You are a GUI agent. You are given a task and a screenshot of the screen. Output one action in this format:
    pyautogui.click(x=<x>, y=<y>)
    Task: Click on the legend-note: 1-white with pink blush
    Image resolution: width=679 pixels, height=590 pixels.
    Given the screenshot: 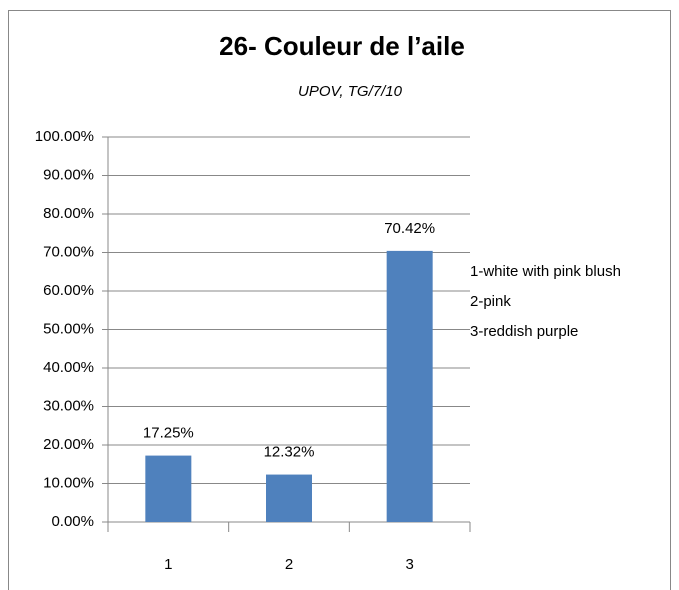 What is the action you would take?
    pyautogui.click(x=545, y=271)
    